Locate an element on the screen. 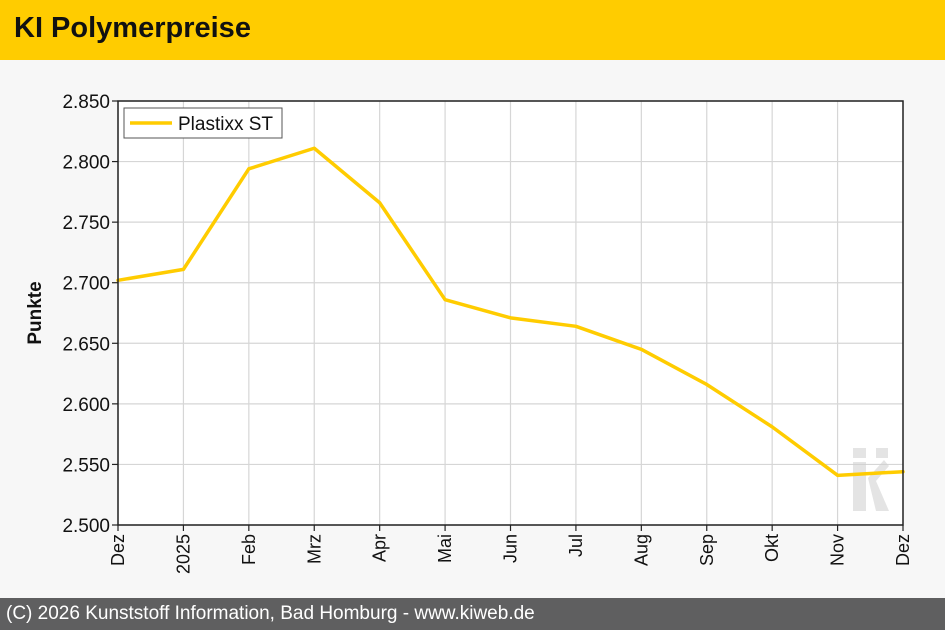  x-tick-label: Sep is located at coordinates (707, 550).